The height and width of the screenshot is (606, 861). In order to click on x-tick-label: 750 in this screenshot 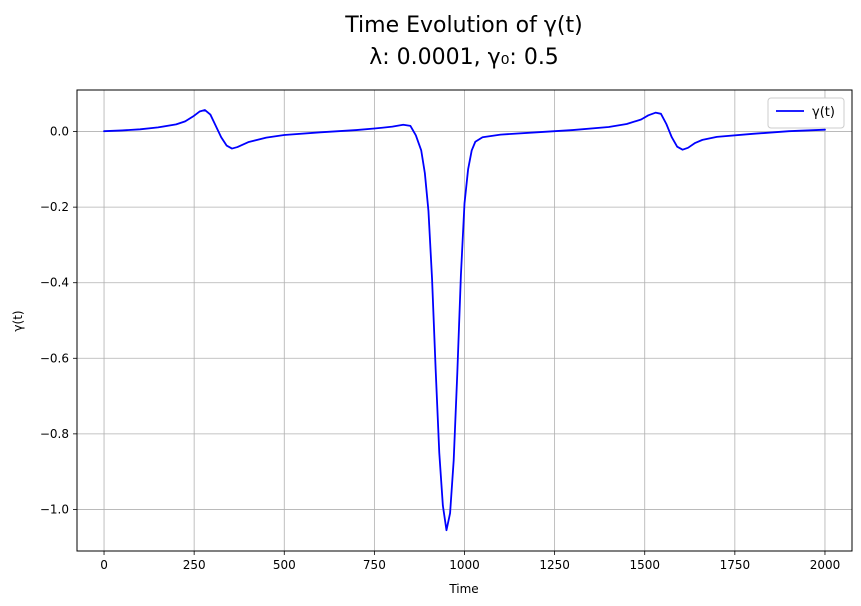, I will do `click(374, 565)`.